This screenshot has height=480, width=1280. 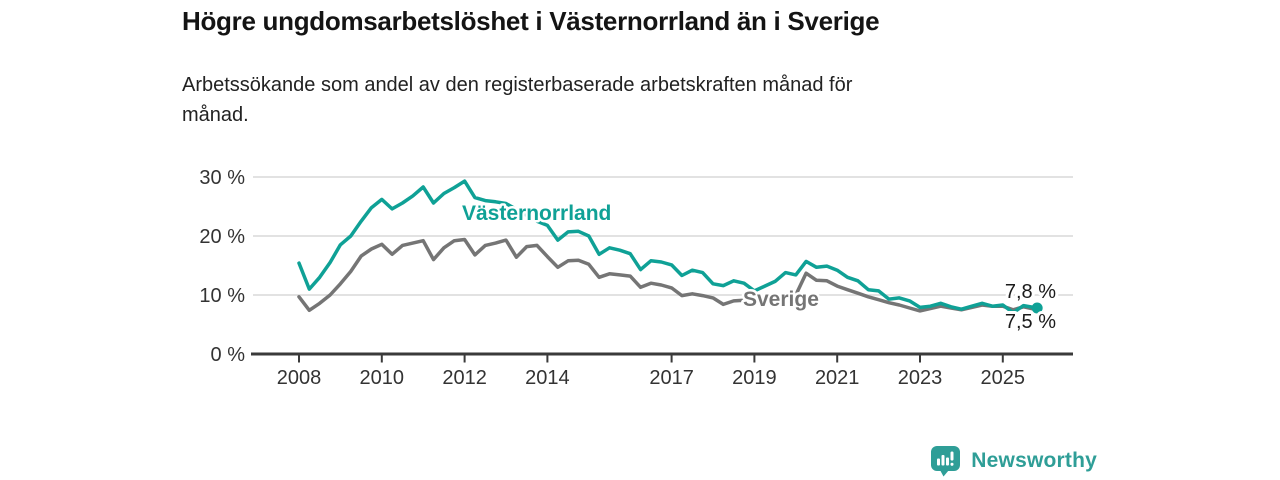 I want to click on newsworthy-logo-icon, so click(x=946, y=461).